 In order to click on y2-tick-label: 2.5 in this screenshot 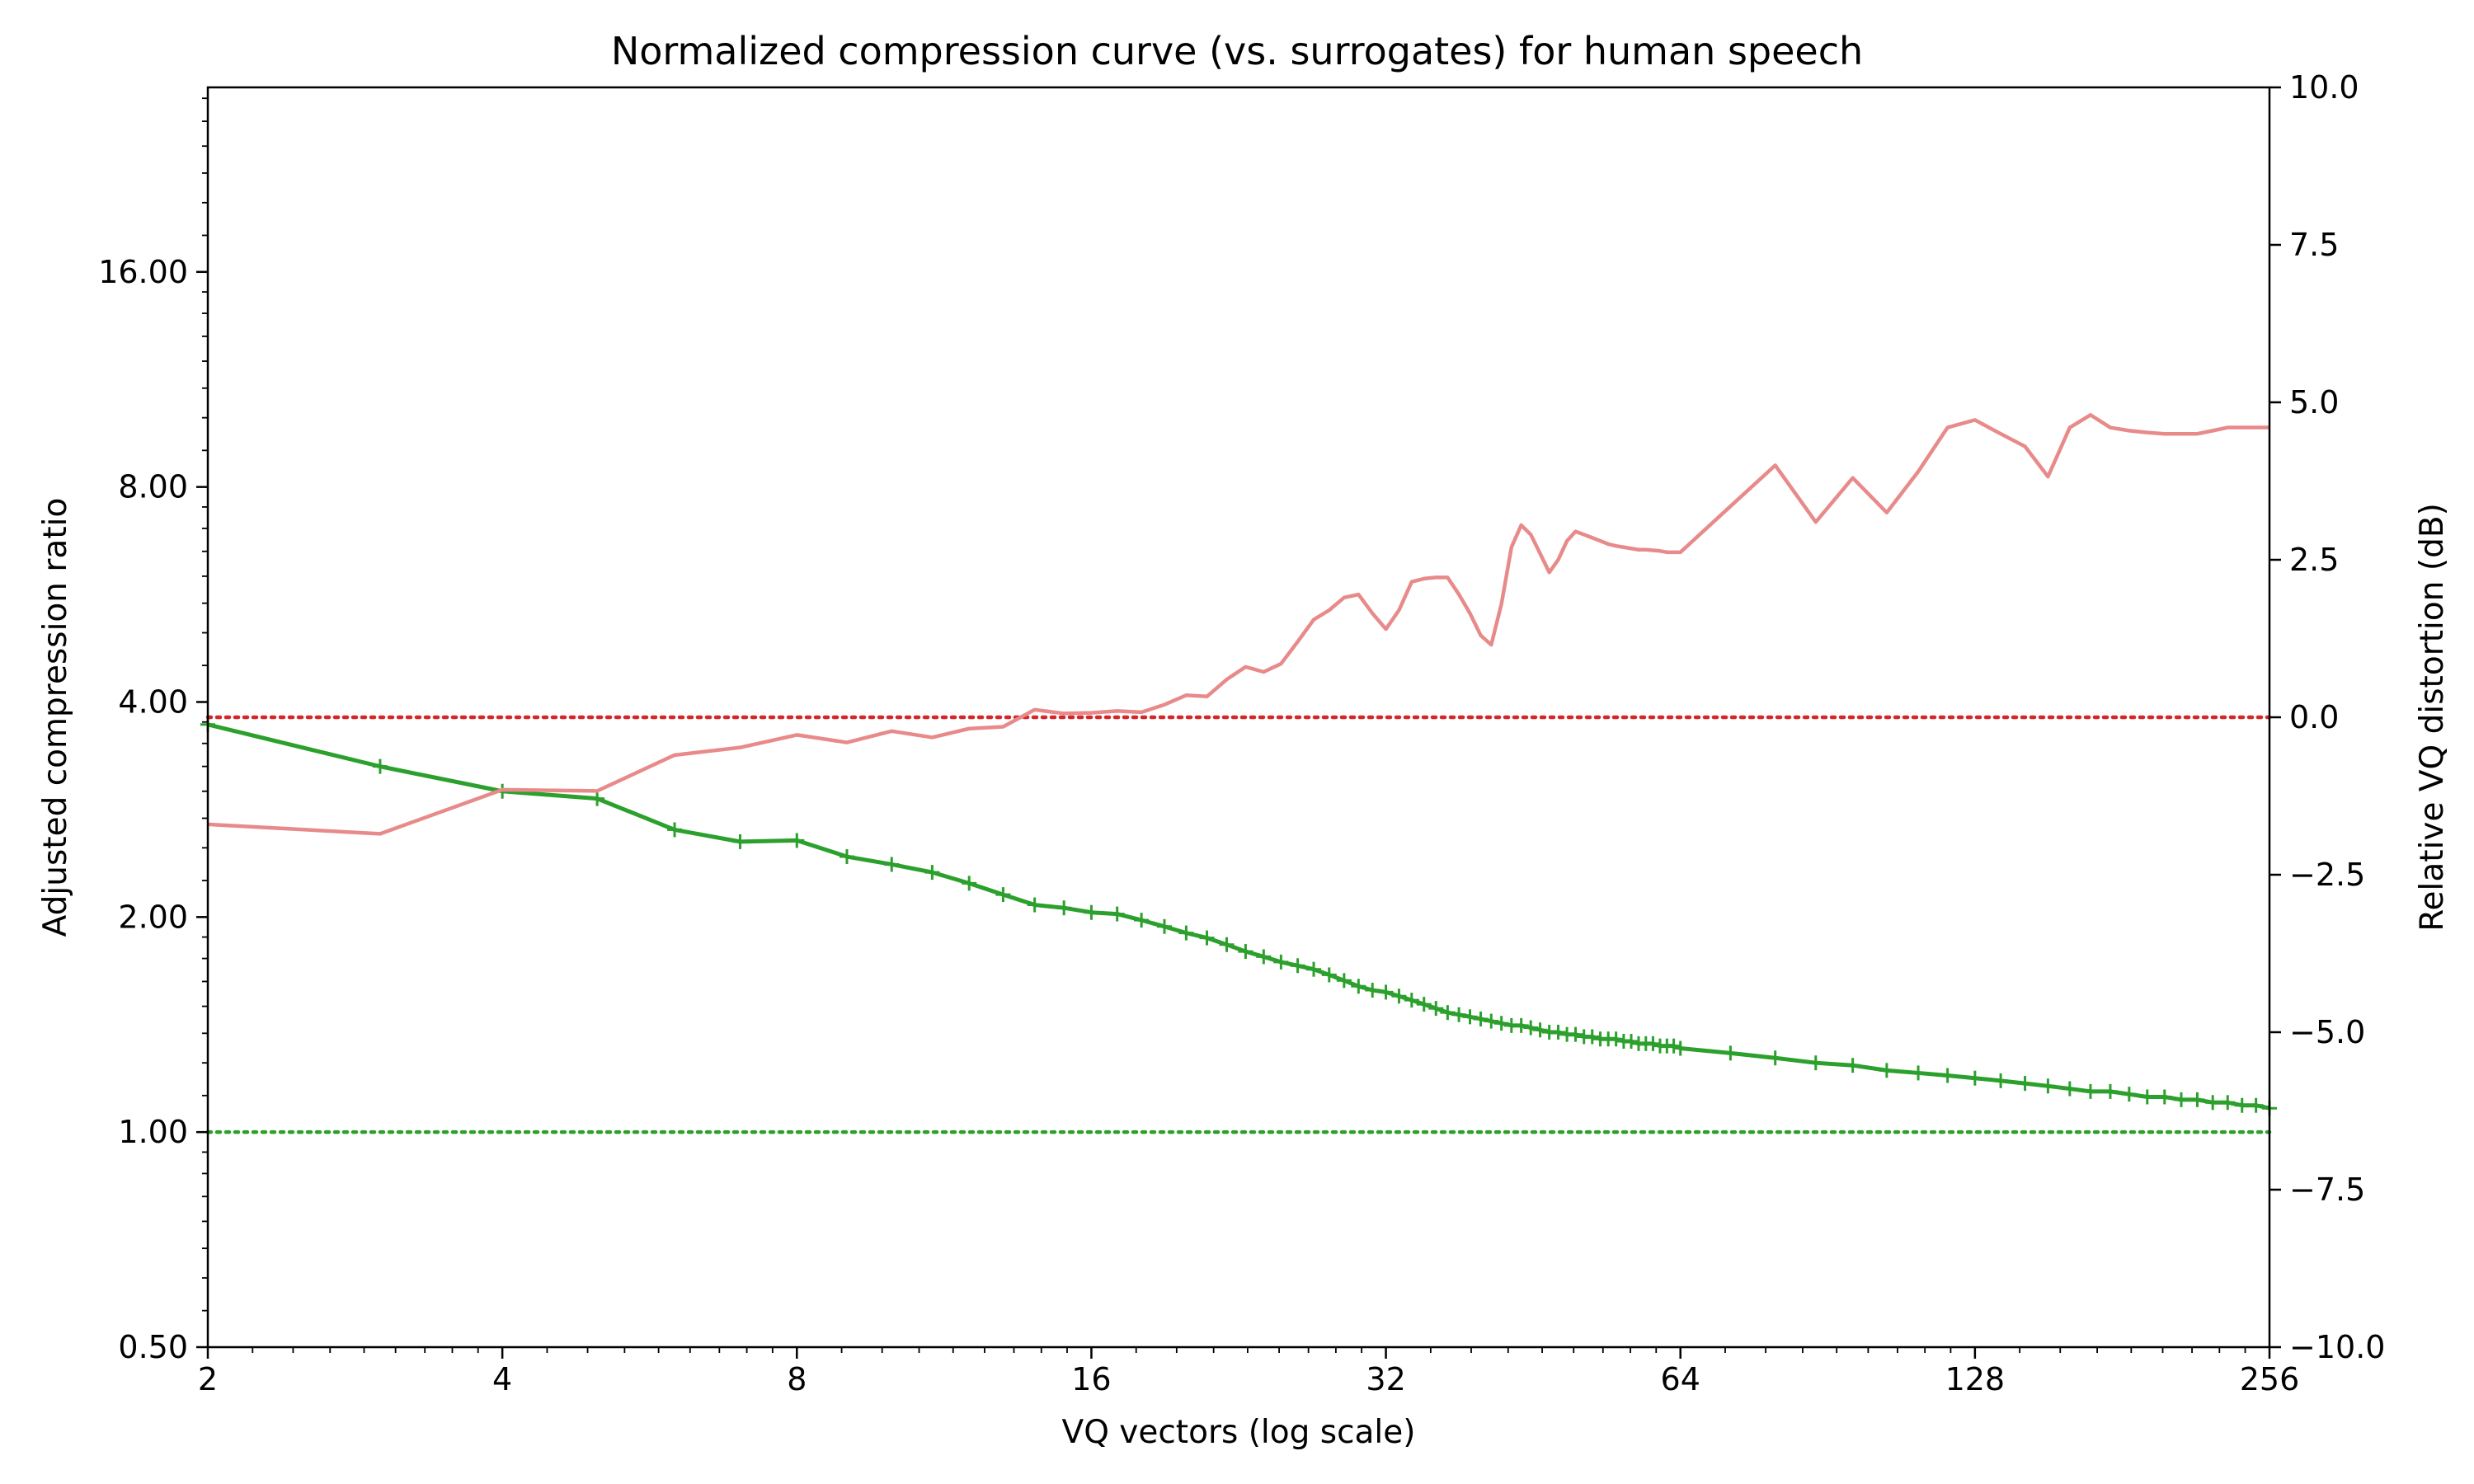, I will do `click(2314, 560)`.